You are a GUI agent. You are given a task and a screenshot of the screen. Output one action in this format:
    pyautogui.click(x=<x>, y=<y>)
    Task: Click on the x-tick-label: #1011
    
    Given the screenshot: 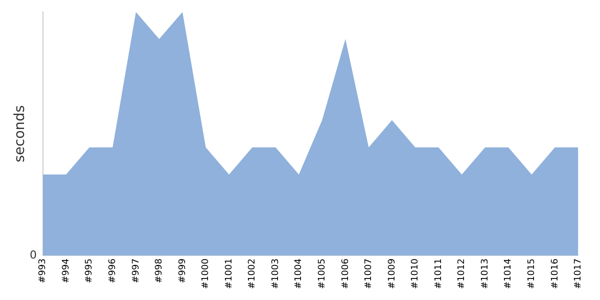 What is the action you would take?
    pyautogui.click(x=439, y=274)
    